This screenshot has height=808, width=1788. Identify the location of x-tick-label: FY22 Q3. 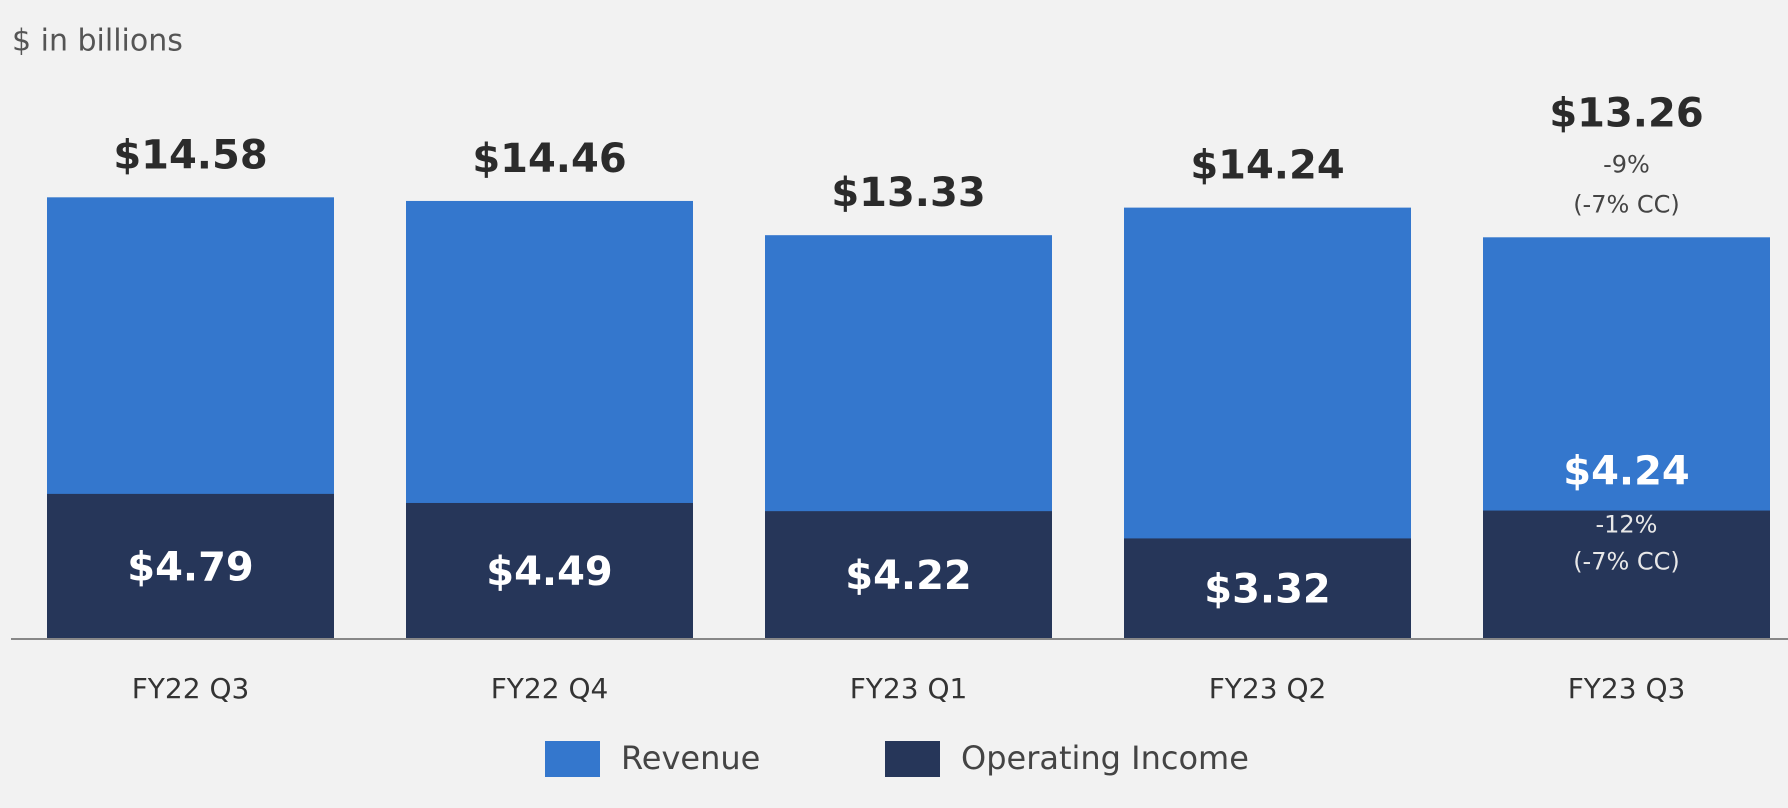
(191, 688).